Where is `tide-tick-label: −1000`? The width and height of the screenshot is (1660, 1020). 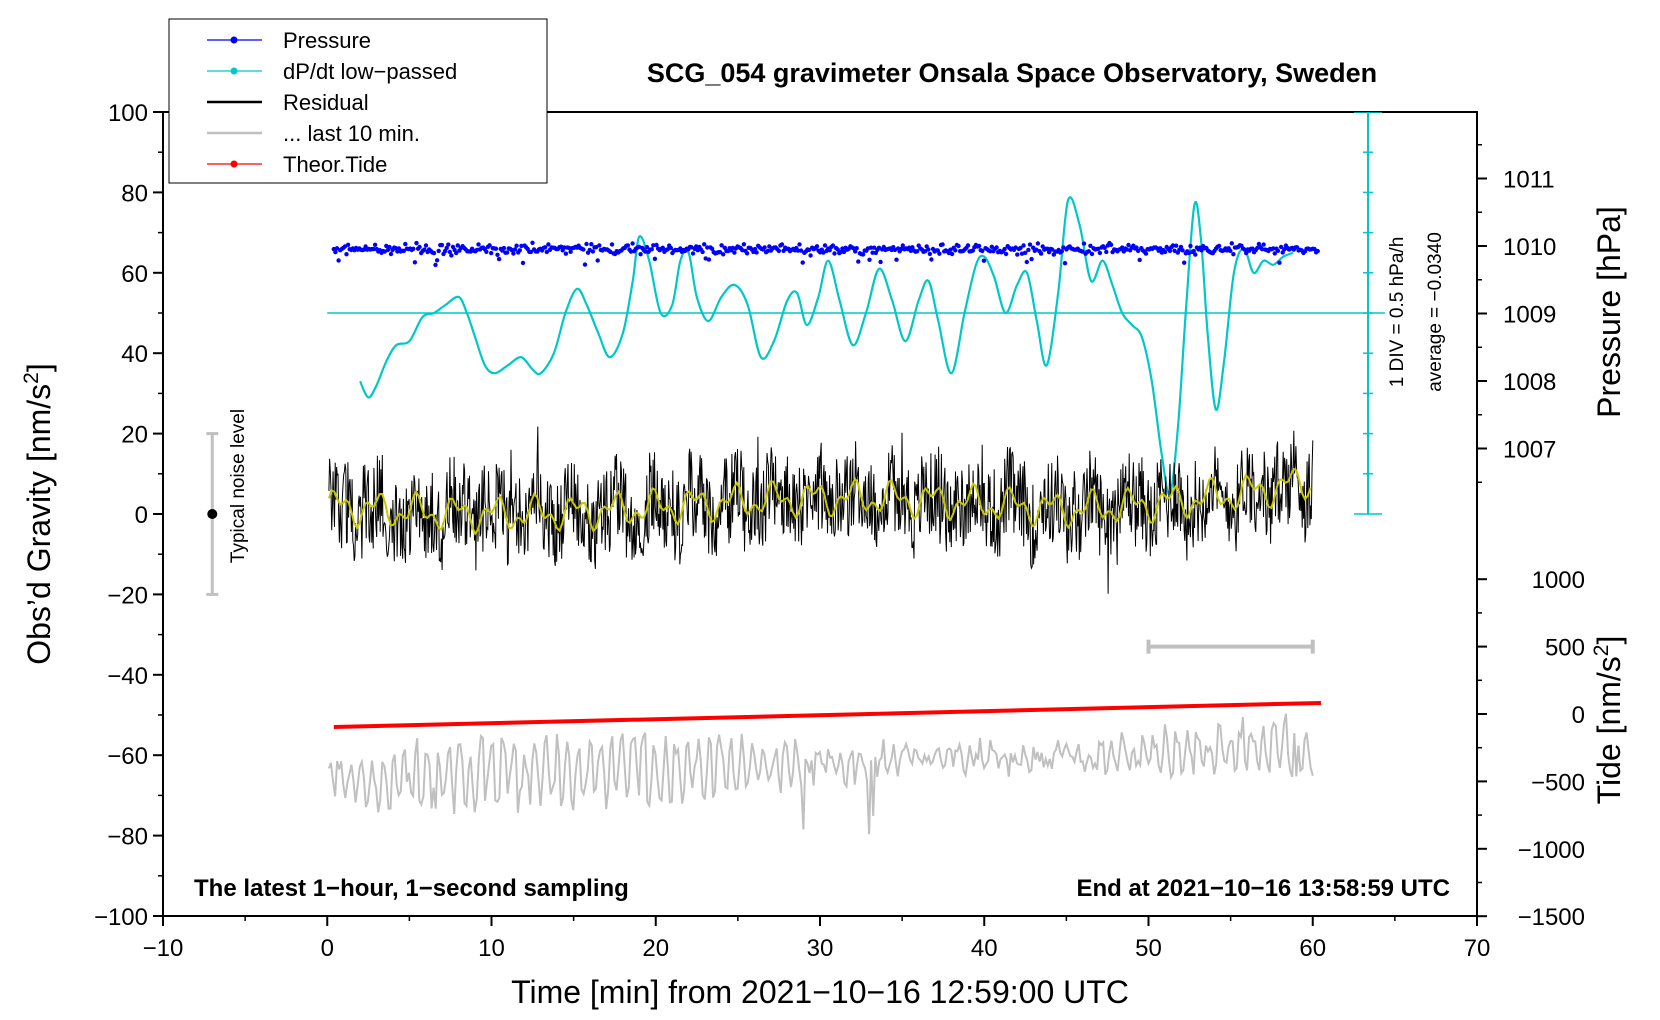 tide-tick-label: −1000 is located at coordinates (1551, 850).